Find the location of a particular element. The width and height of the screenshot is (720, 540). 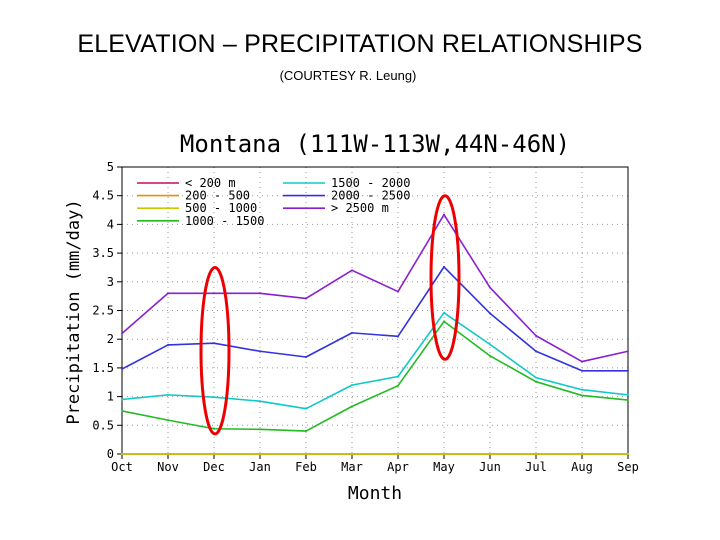

x-axis-label: Month is located at coordinates (375, 493).